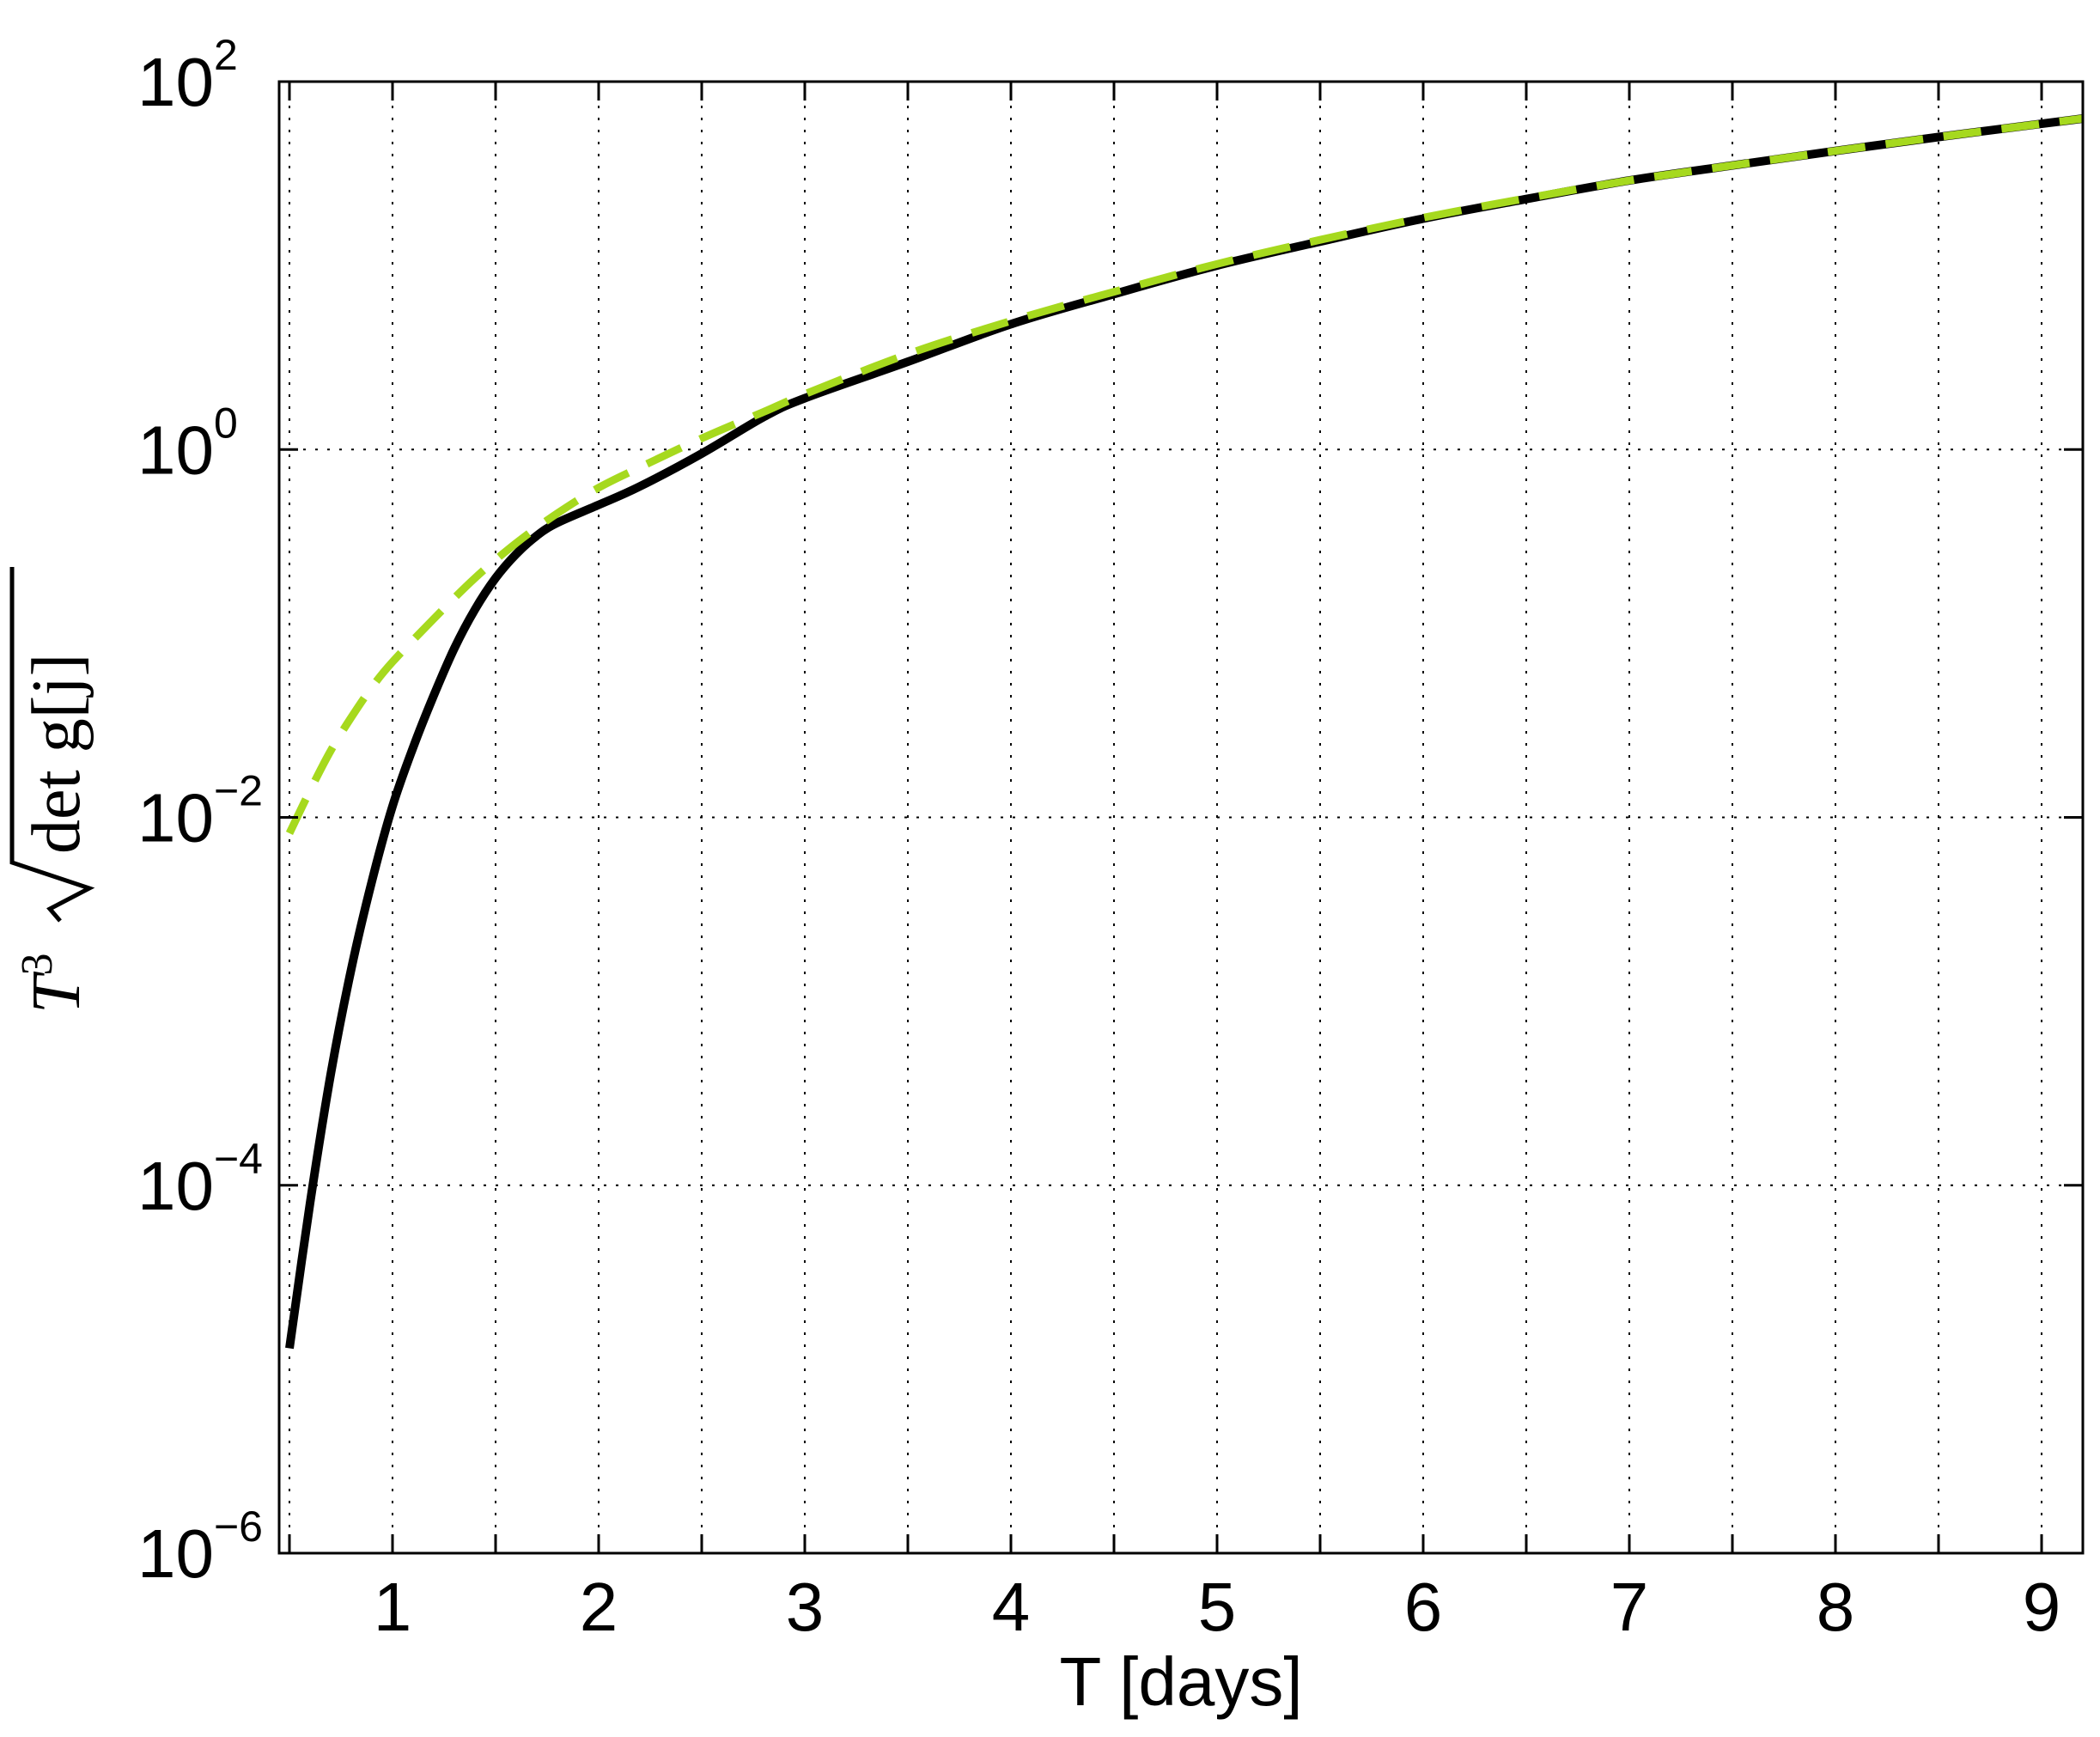  What do you see at coordinates (1424, 1607) in the screenshot?
I see `x-tick-label: 6` at bounding box center [1424, 1607].